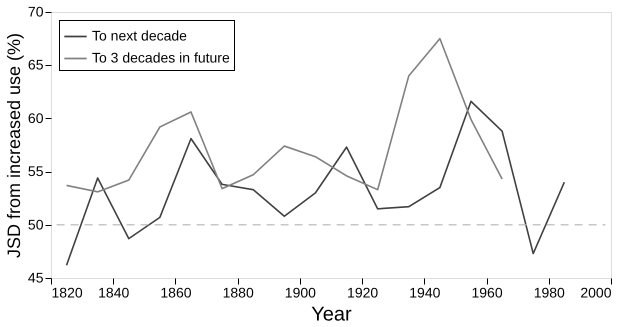  What do you see at coordinates (596, 292) in the screenshot?
I see `x-tick-label: 2000` at bounding box center [596, 292].